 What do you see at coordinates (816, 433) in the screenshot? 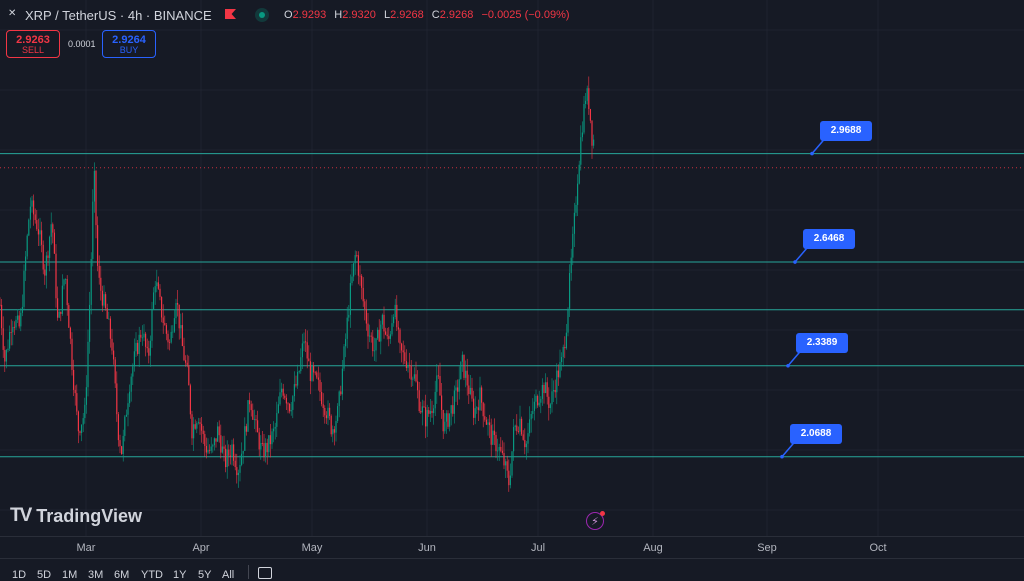
I see `callout-label-3: 2.0688` at bounding box center [816, 433].